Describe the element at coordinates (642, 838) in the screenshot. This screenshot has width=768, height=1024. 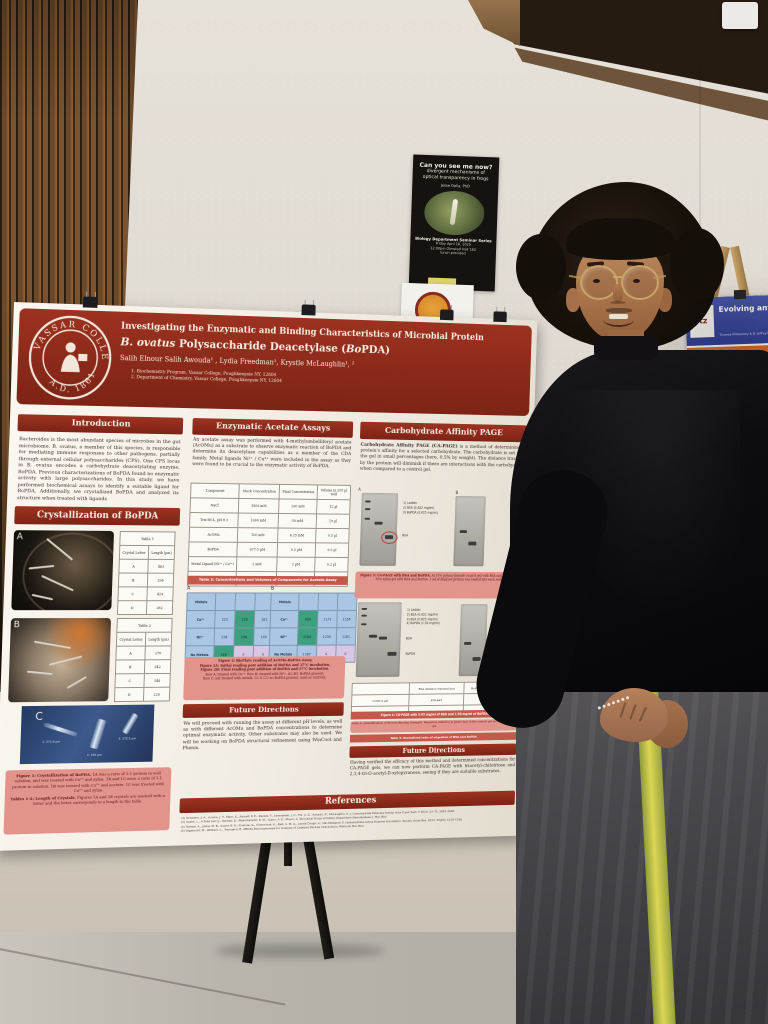
I see `person-jeans` at that location.